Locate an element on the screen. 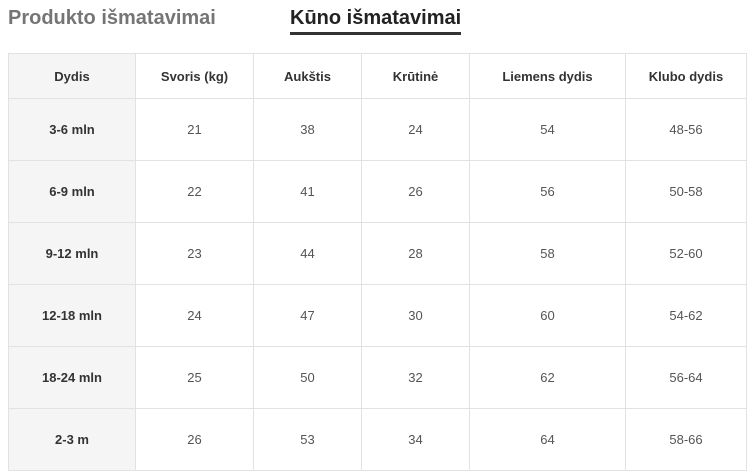 This screenshot has width=753, height=476. hip-cell: 48-56 is located at coordinates (686, 129).